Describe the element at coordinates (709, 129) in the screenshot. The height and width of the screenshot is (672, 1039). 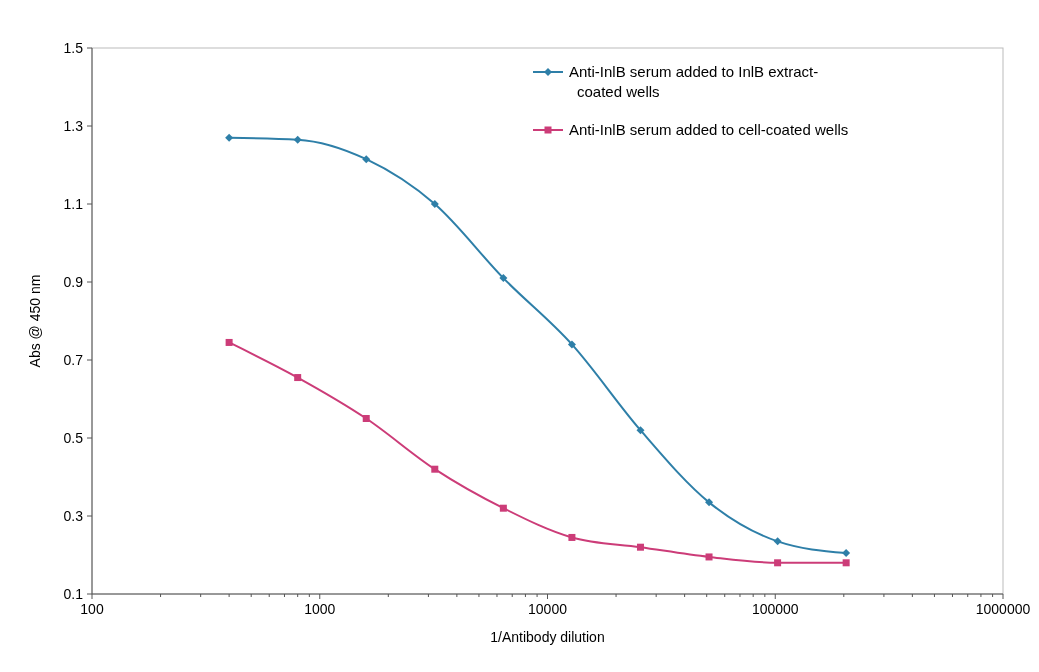
I see `legend-label: Anti-InlB serum added to cell-coated wells` at that location.